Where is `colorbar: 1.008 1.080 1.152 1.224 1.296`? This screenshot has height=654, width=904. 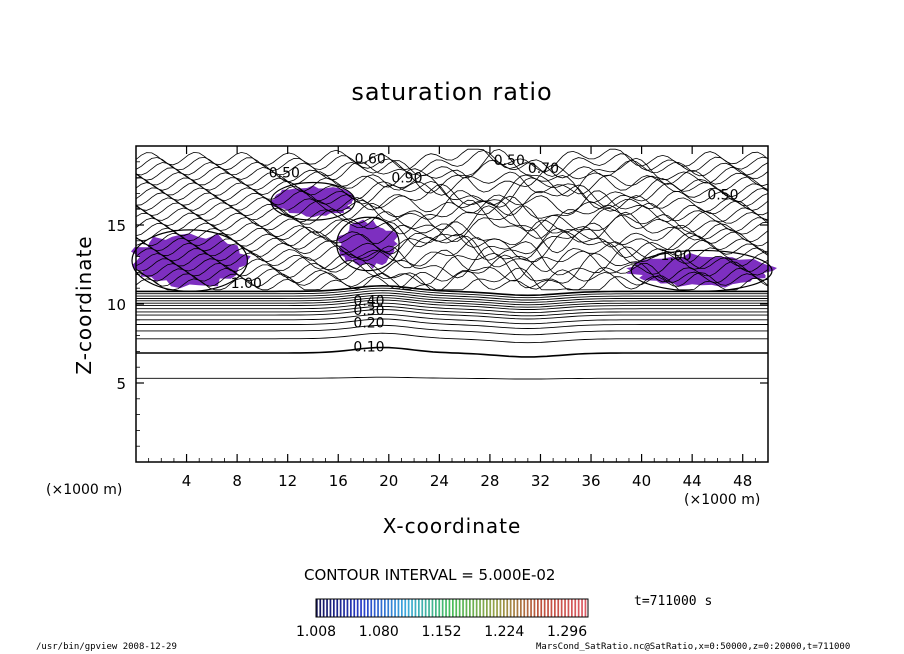
colorbar: 1.008 1.080 1.152 1.224 1.296 is located at coordinates (442, 619).